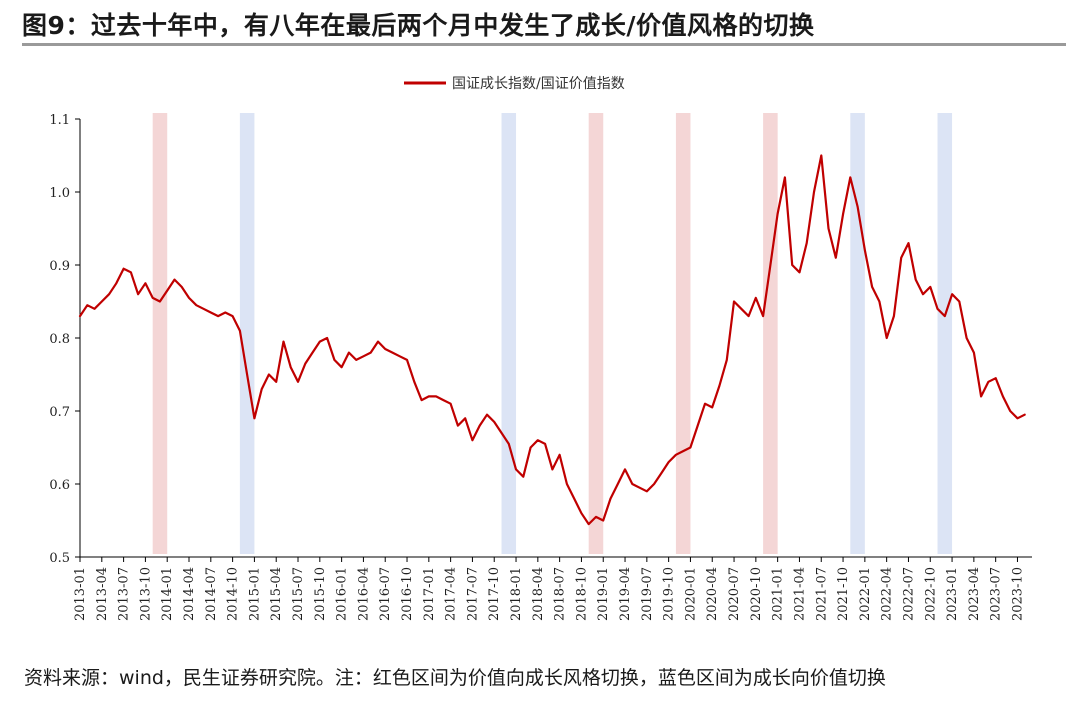 The height and width of the screenshot is (703, 1080). Describe the element at coordinates (778, 594) in the screenshot. I see `x-tick-label: 2021-01` at that location.